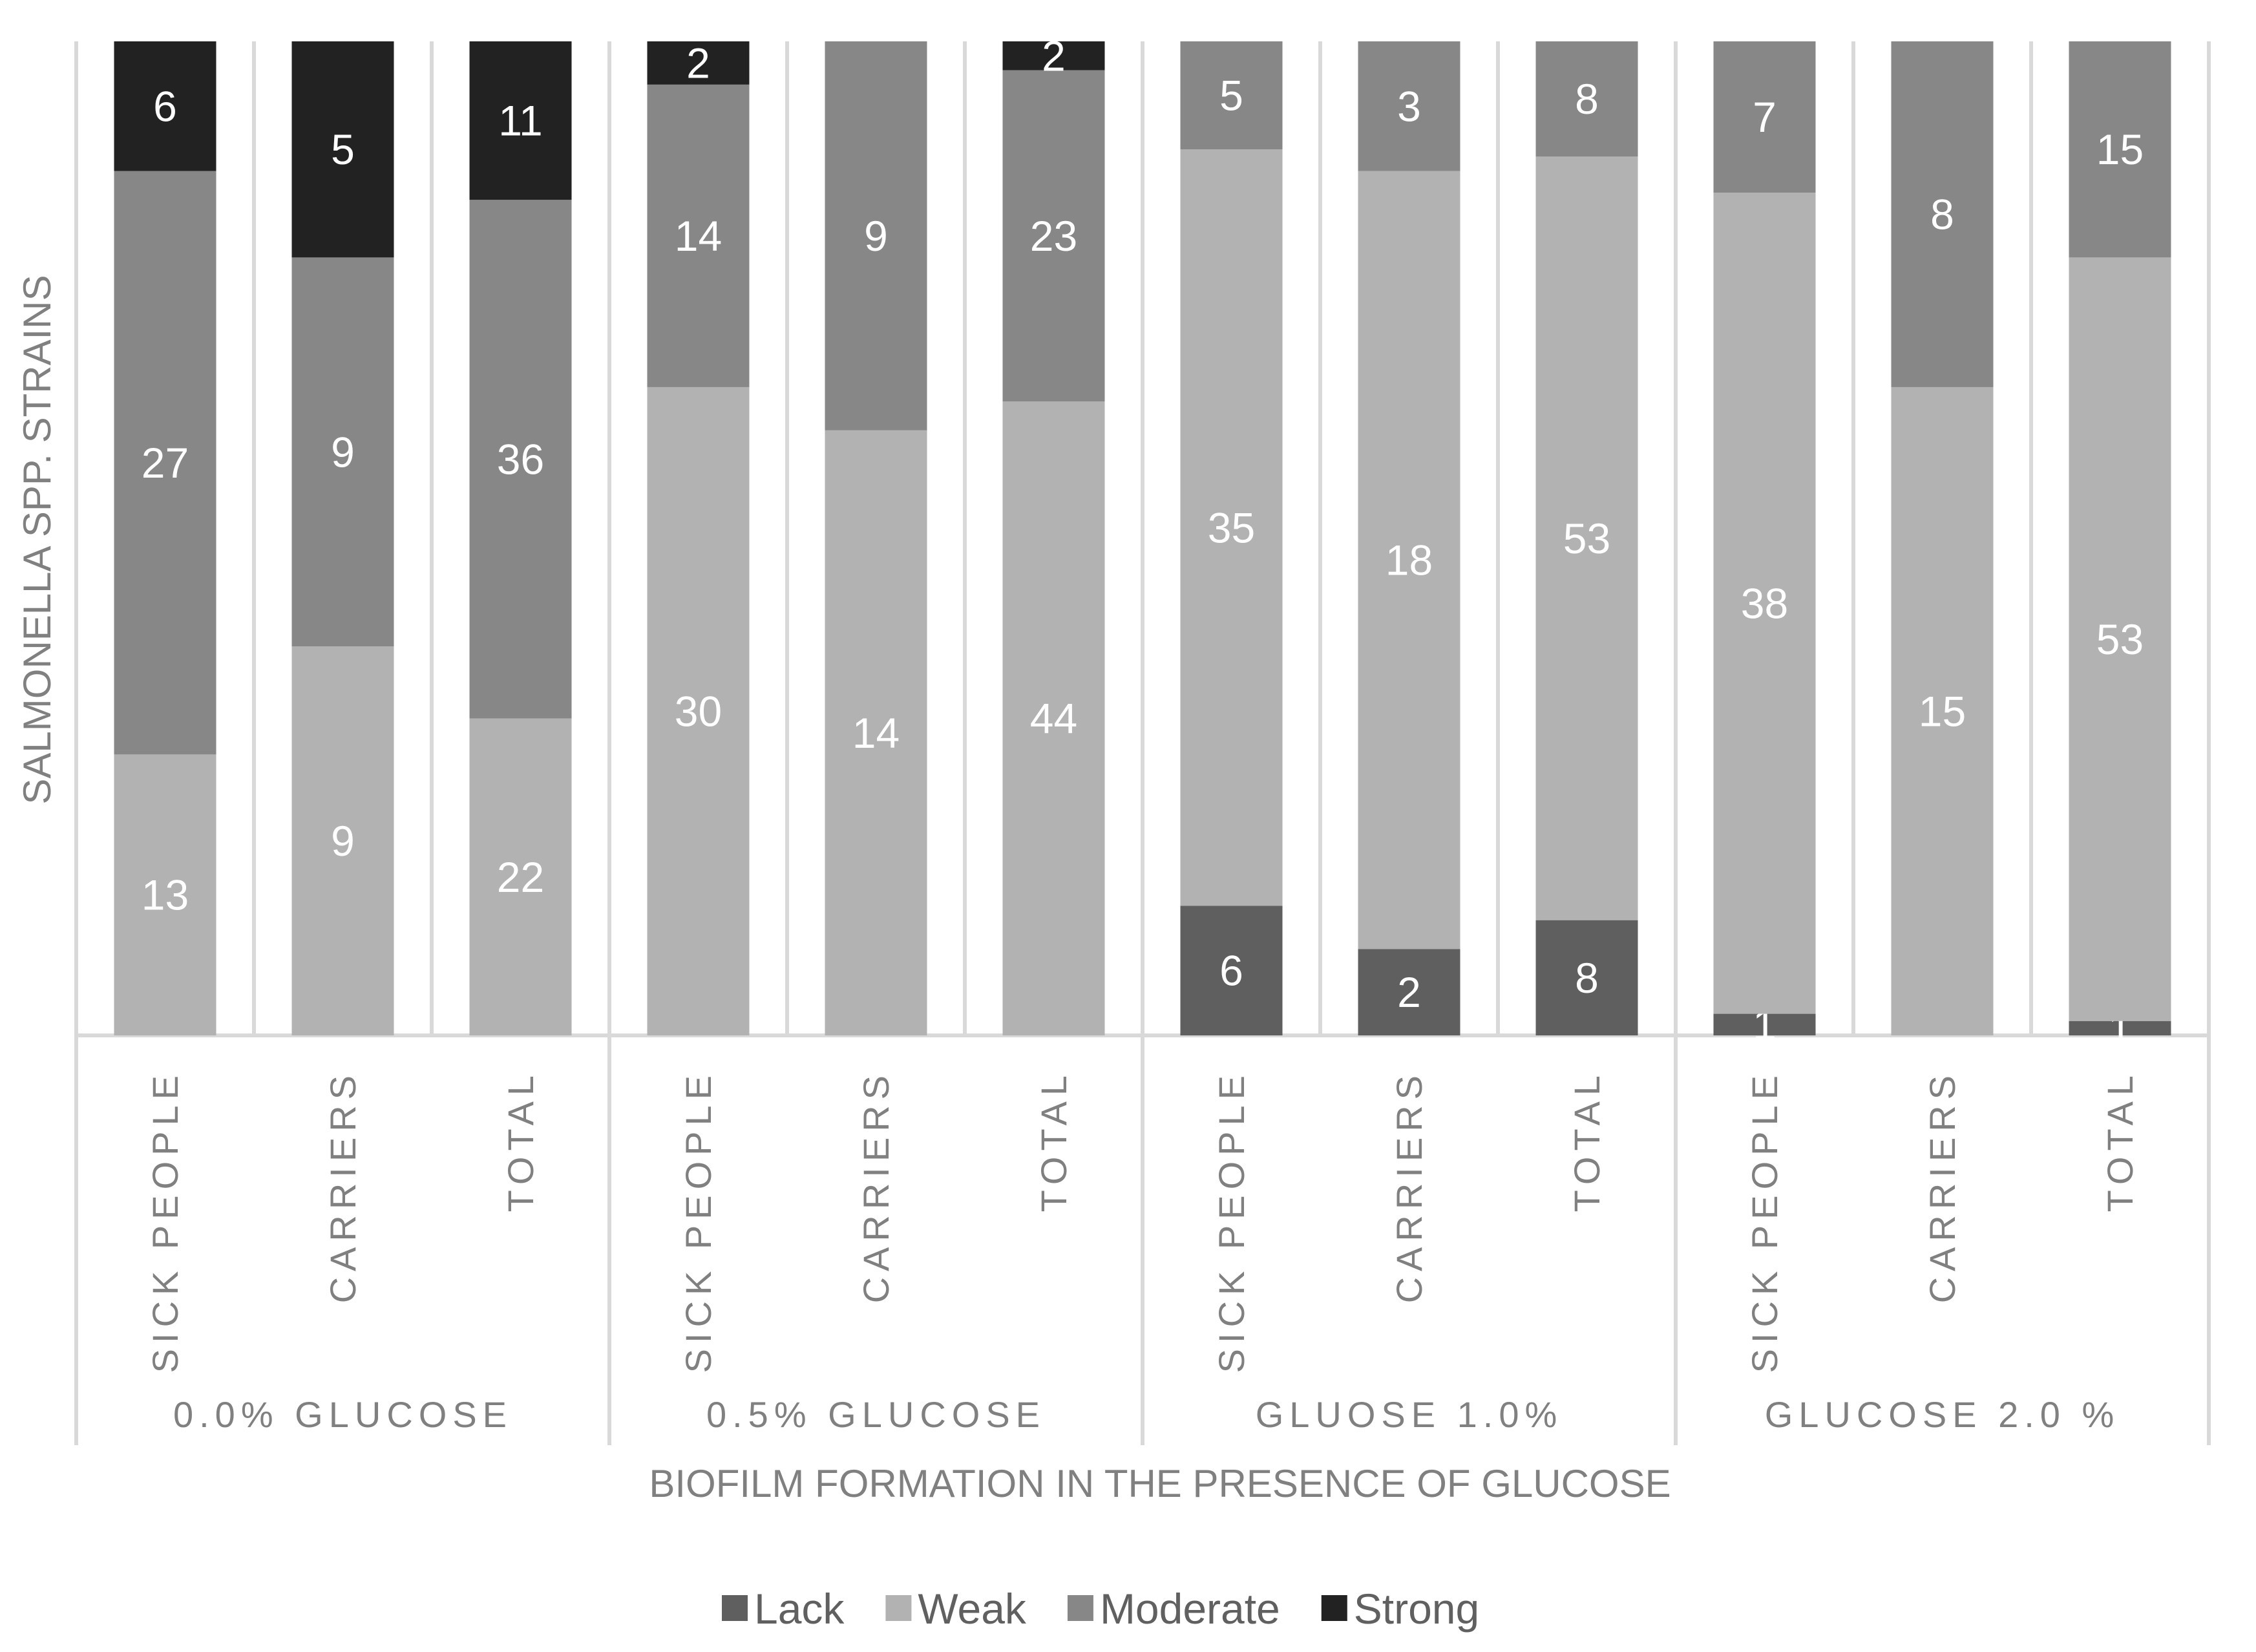  I want to click on data-label-strong: 6, so click(165, 106).